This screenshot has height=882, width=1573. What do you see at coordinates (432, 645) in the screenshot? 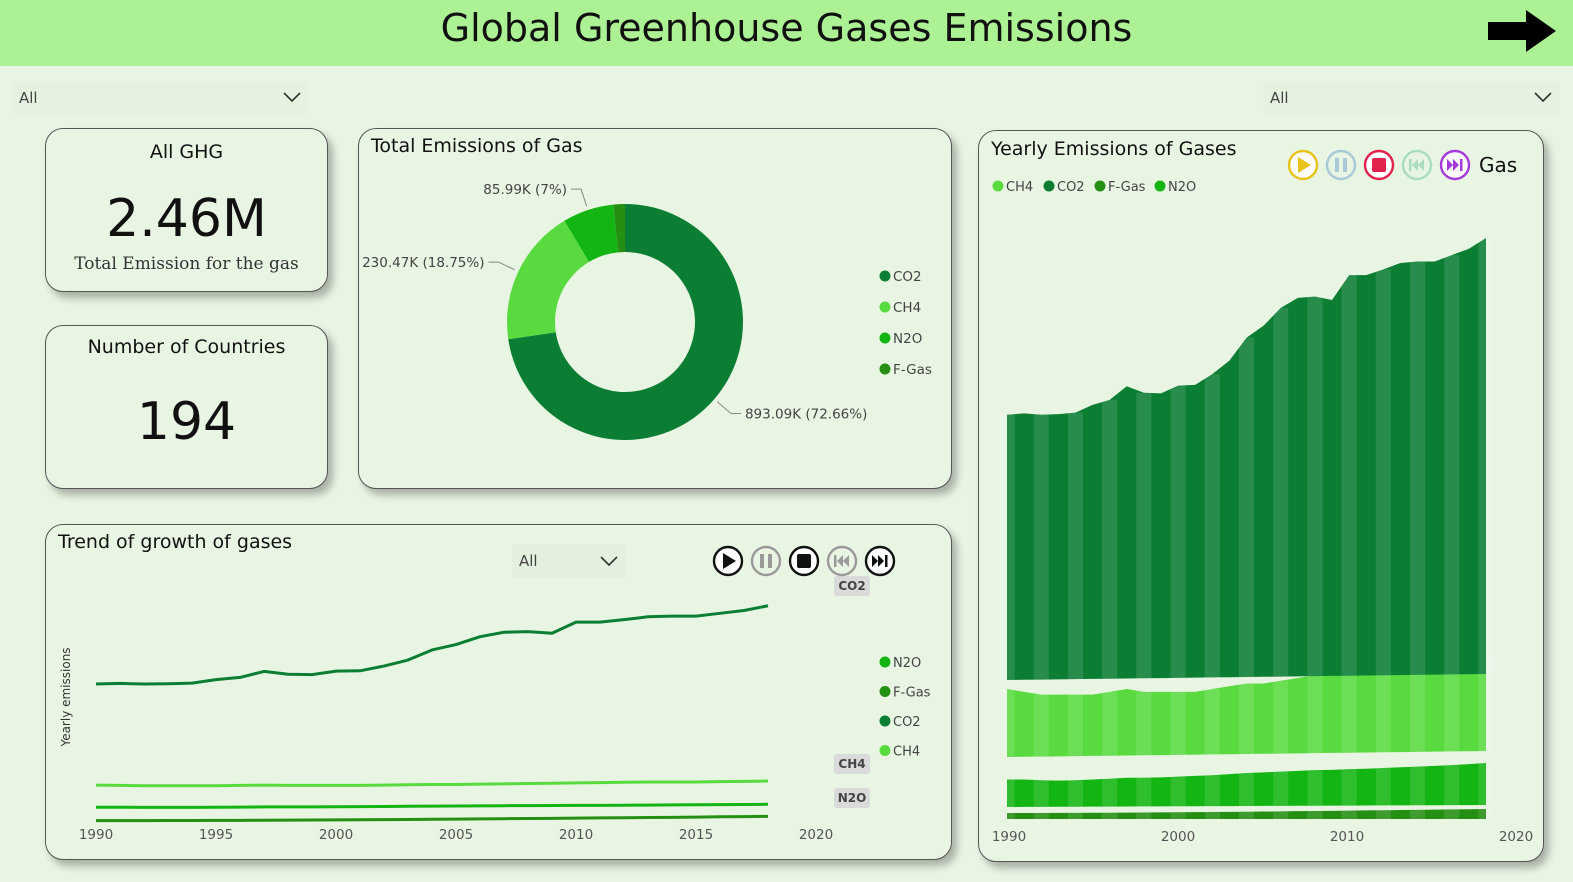
I see `line-series-co2` at bounding box center [432, 645].